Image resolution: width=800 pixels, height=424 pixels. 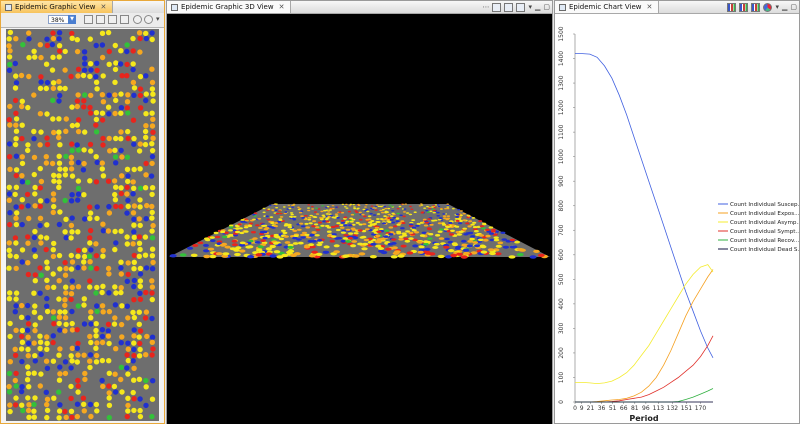 What do you see at coordinates (768, 7) in the screenshot?
I see `pie-chart-icon` at bounding box center [768, 7].